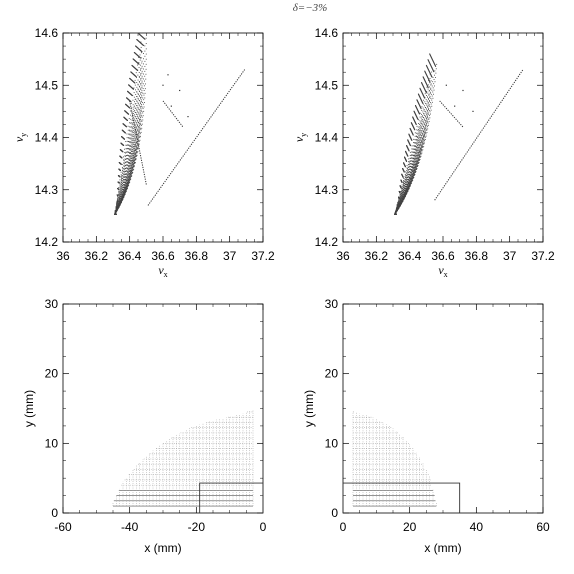 This screenshot has width=574, height=574. What do you see at coordinates (442, 271) in the screenshot?
I see `x-axis-label: νx` at bounding box center [442, 271].